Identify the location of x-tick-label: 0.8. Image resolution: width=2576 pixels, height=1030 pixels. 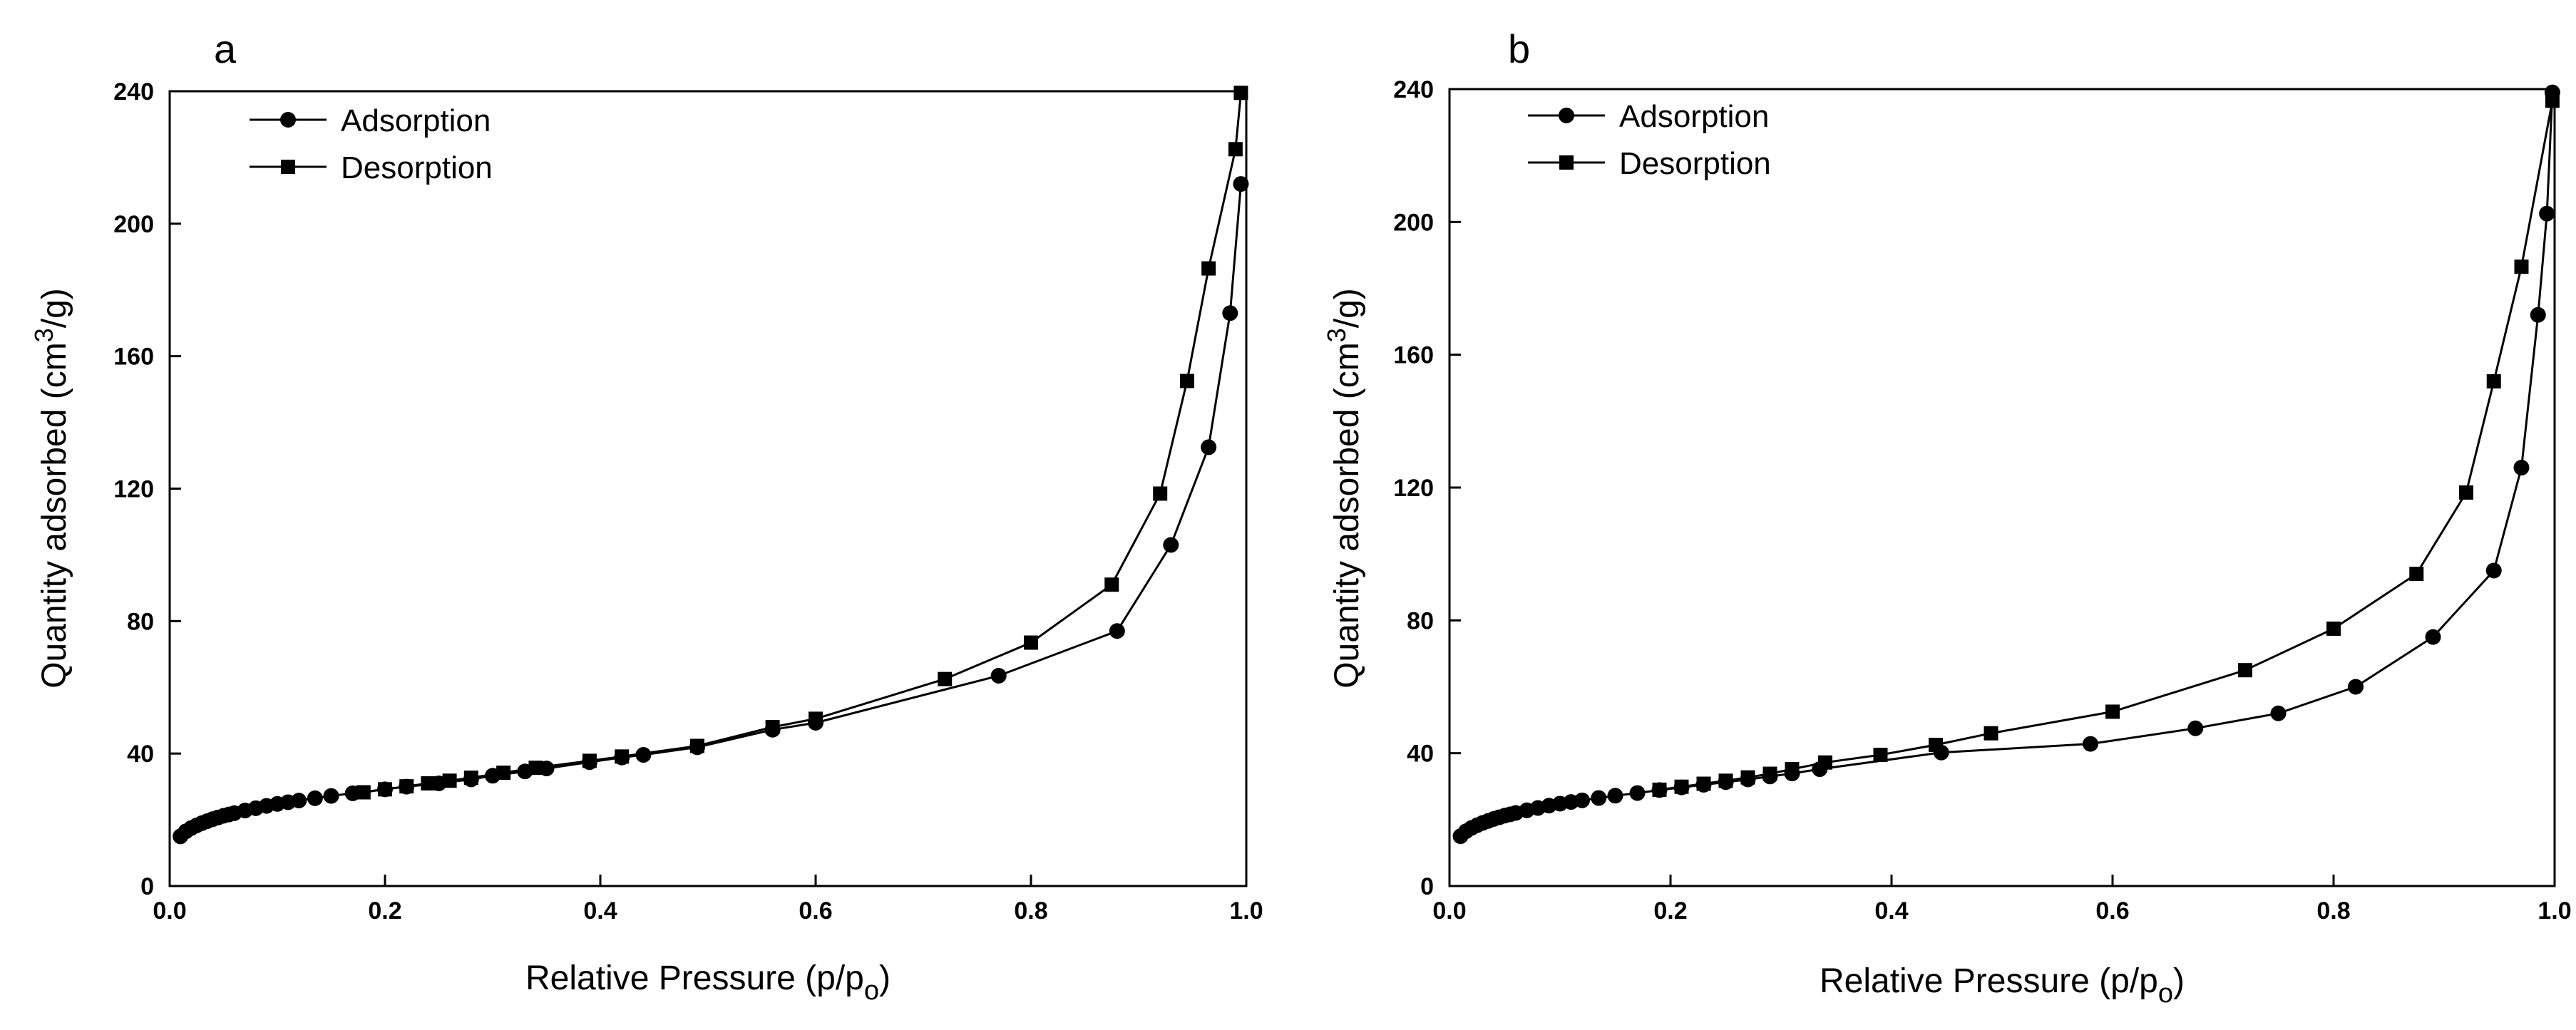
(1030, 911).